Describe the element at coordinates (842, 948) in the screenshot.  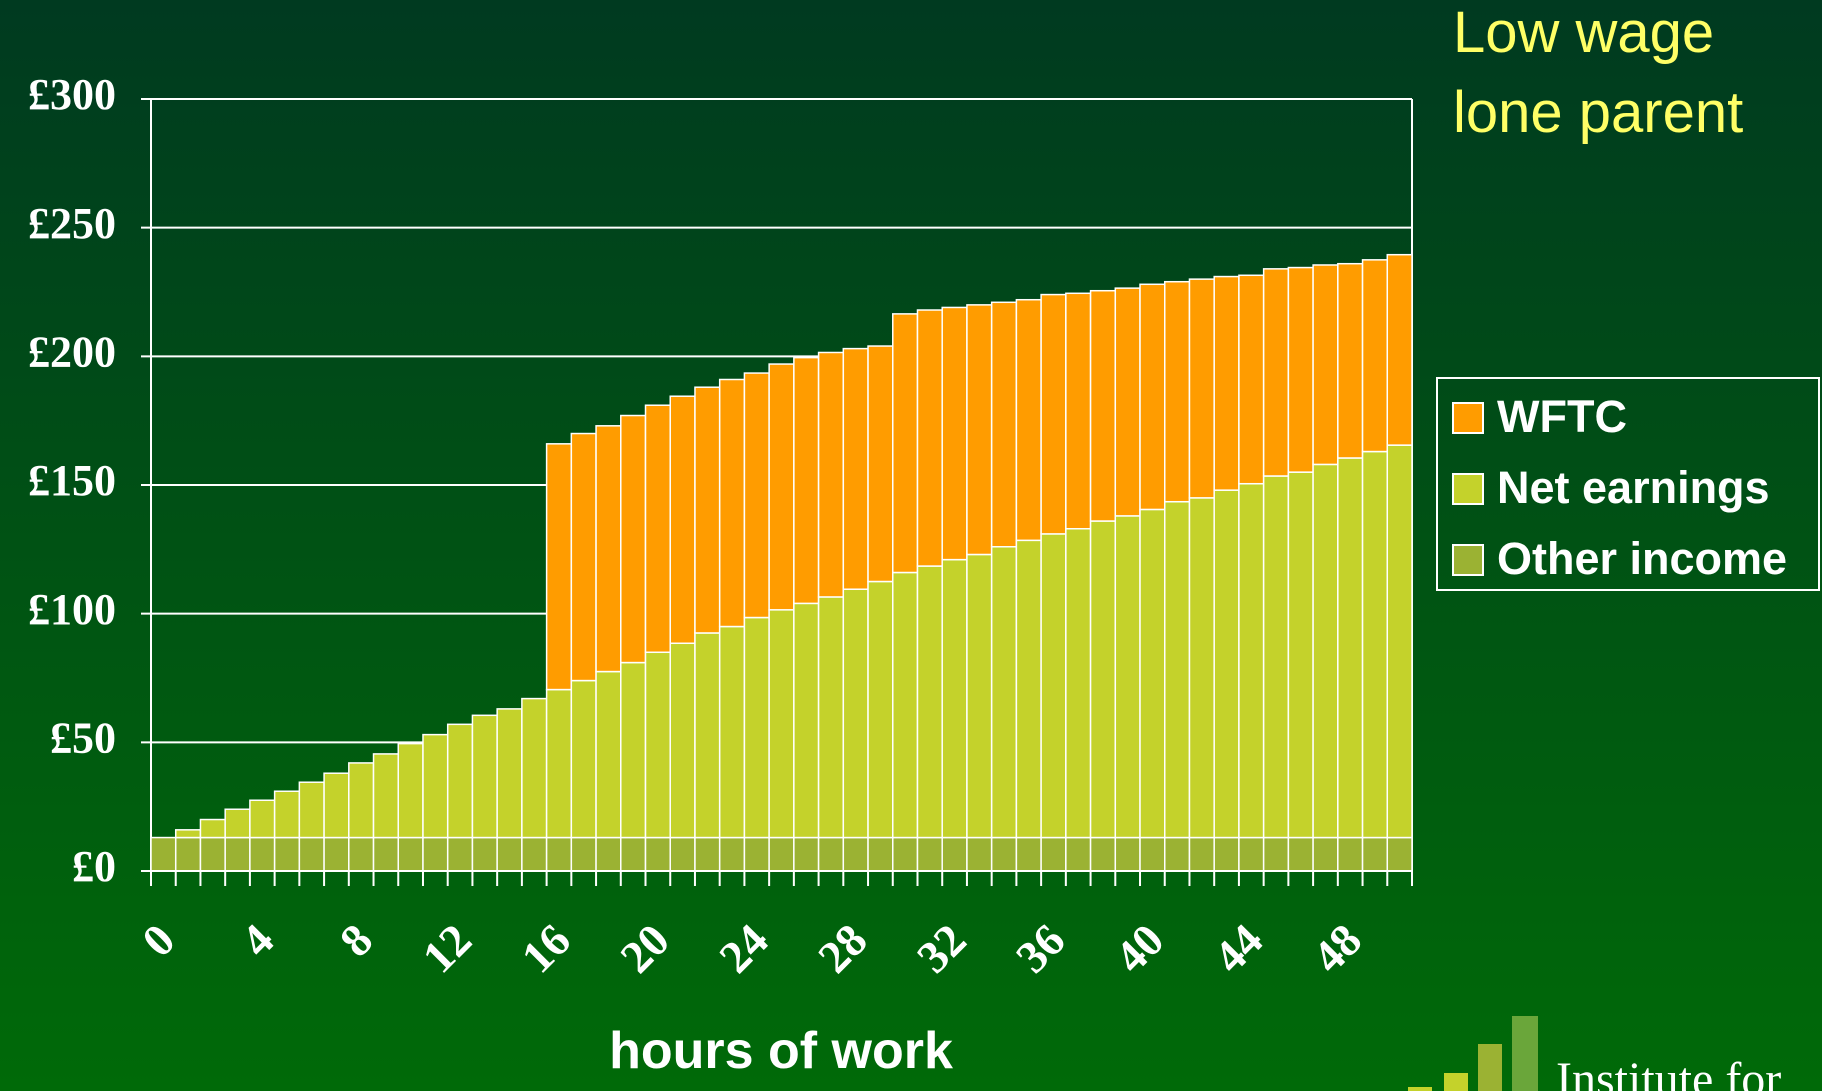
I see `x-tick-label: 28` at that location.